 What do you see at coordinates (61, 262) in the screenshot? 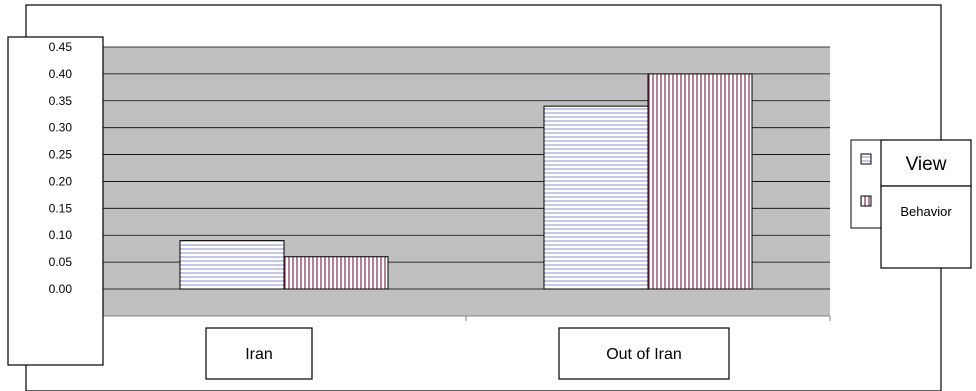
I see `y-tick-label: 0.05` at bounding box center [61, 262].